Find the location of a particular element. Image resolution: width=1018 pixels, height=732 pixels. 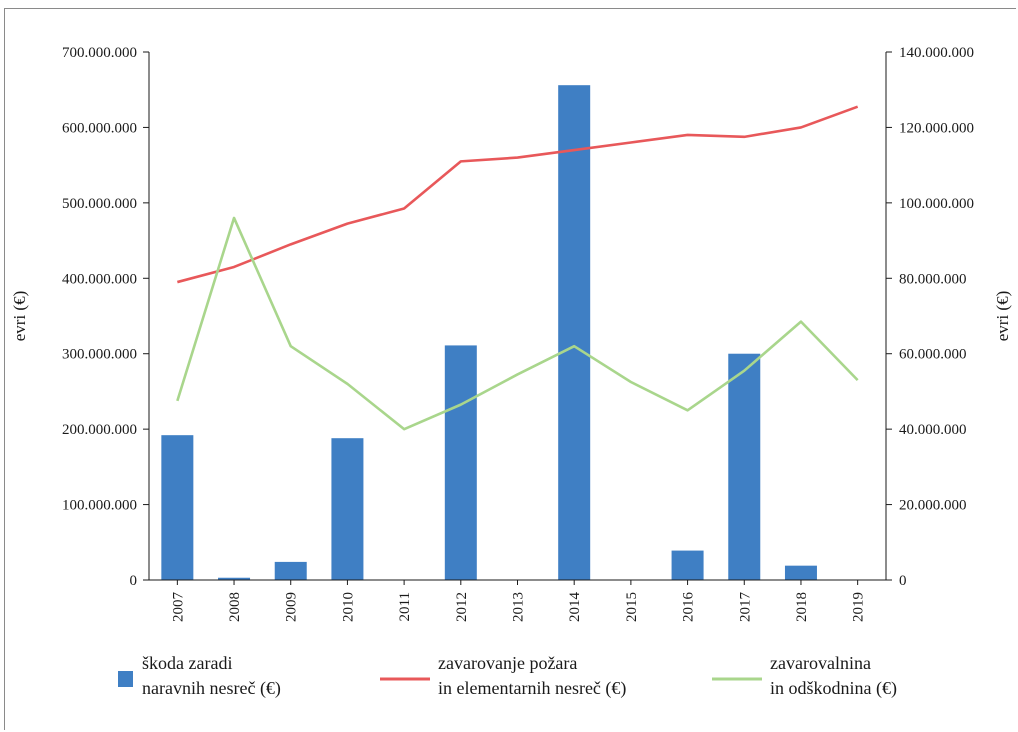

x-tick-label: 2018 is located at coordinates (802, 607).